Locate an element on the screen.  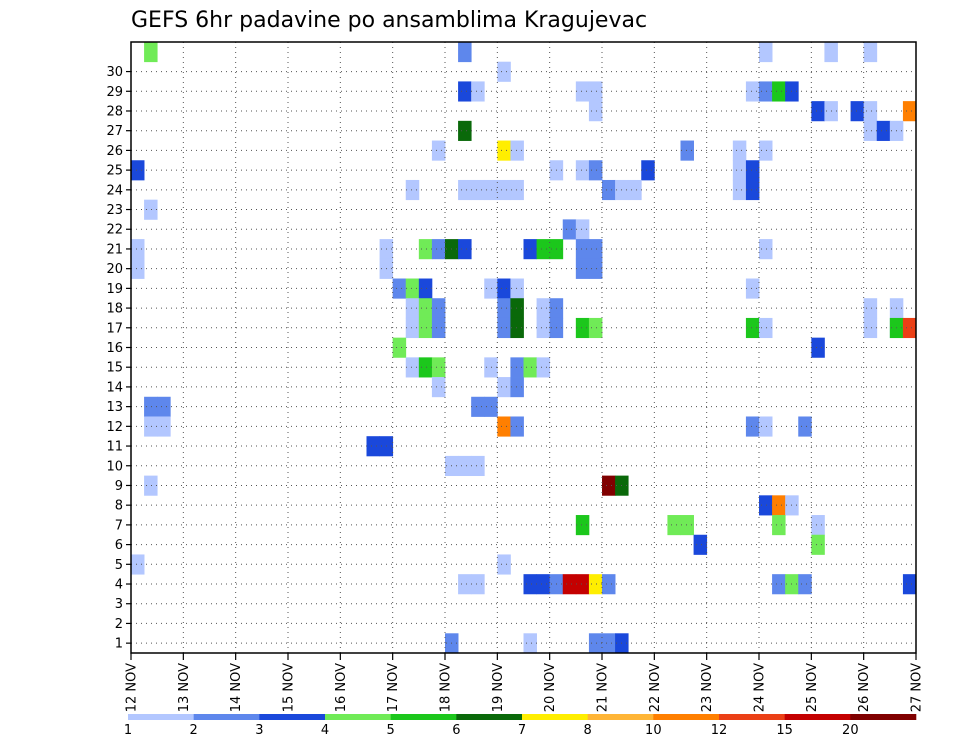
x-tick-label: 22 NOV is located at coordinates (655, 687).